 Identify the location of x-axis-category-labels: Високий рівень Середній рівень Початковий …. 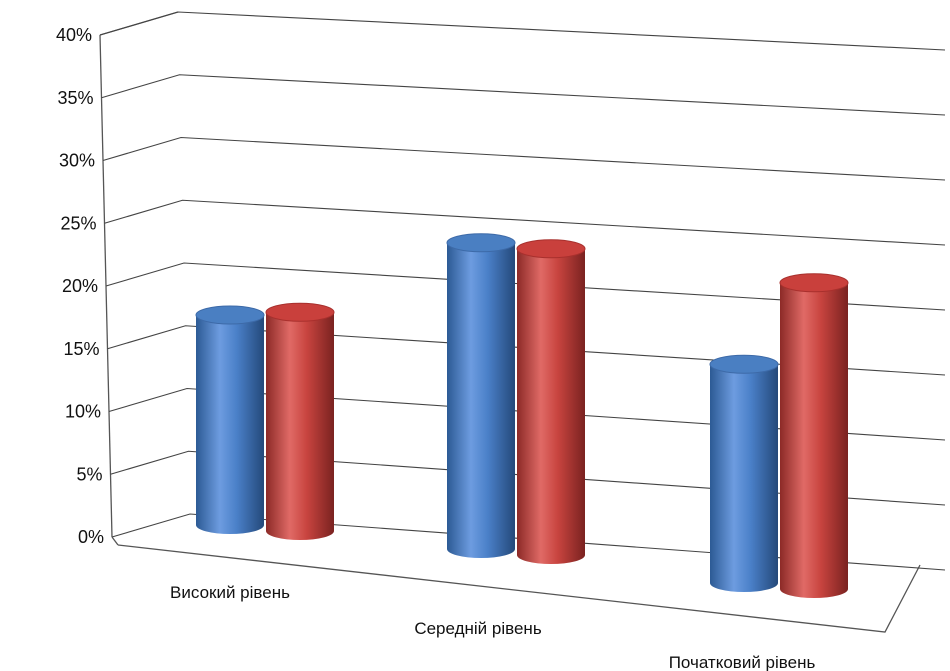
(492, 627).